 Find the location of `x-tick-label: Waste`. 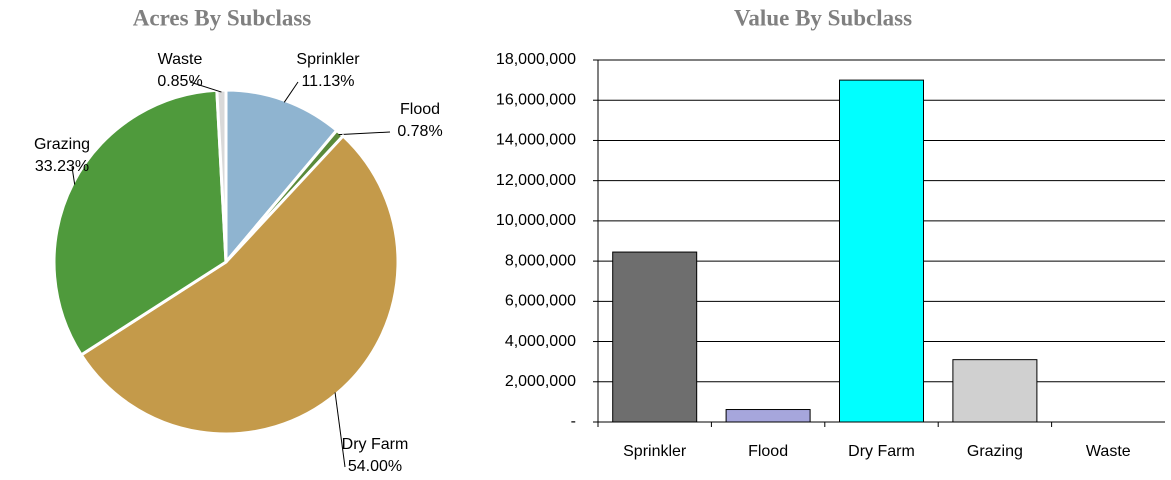

x-tick-label: Waste is located at coordinates (1108, 451).